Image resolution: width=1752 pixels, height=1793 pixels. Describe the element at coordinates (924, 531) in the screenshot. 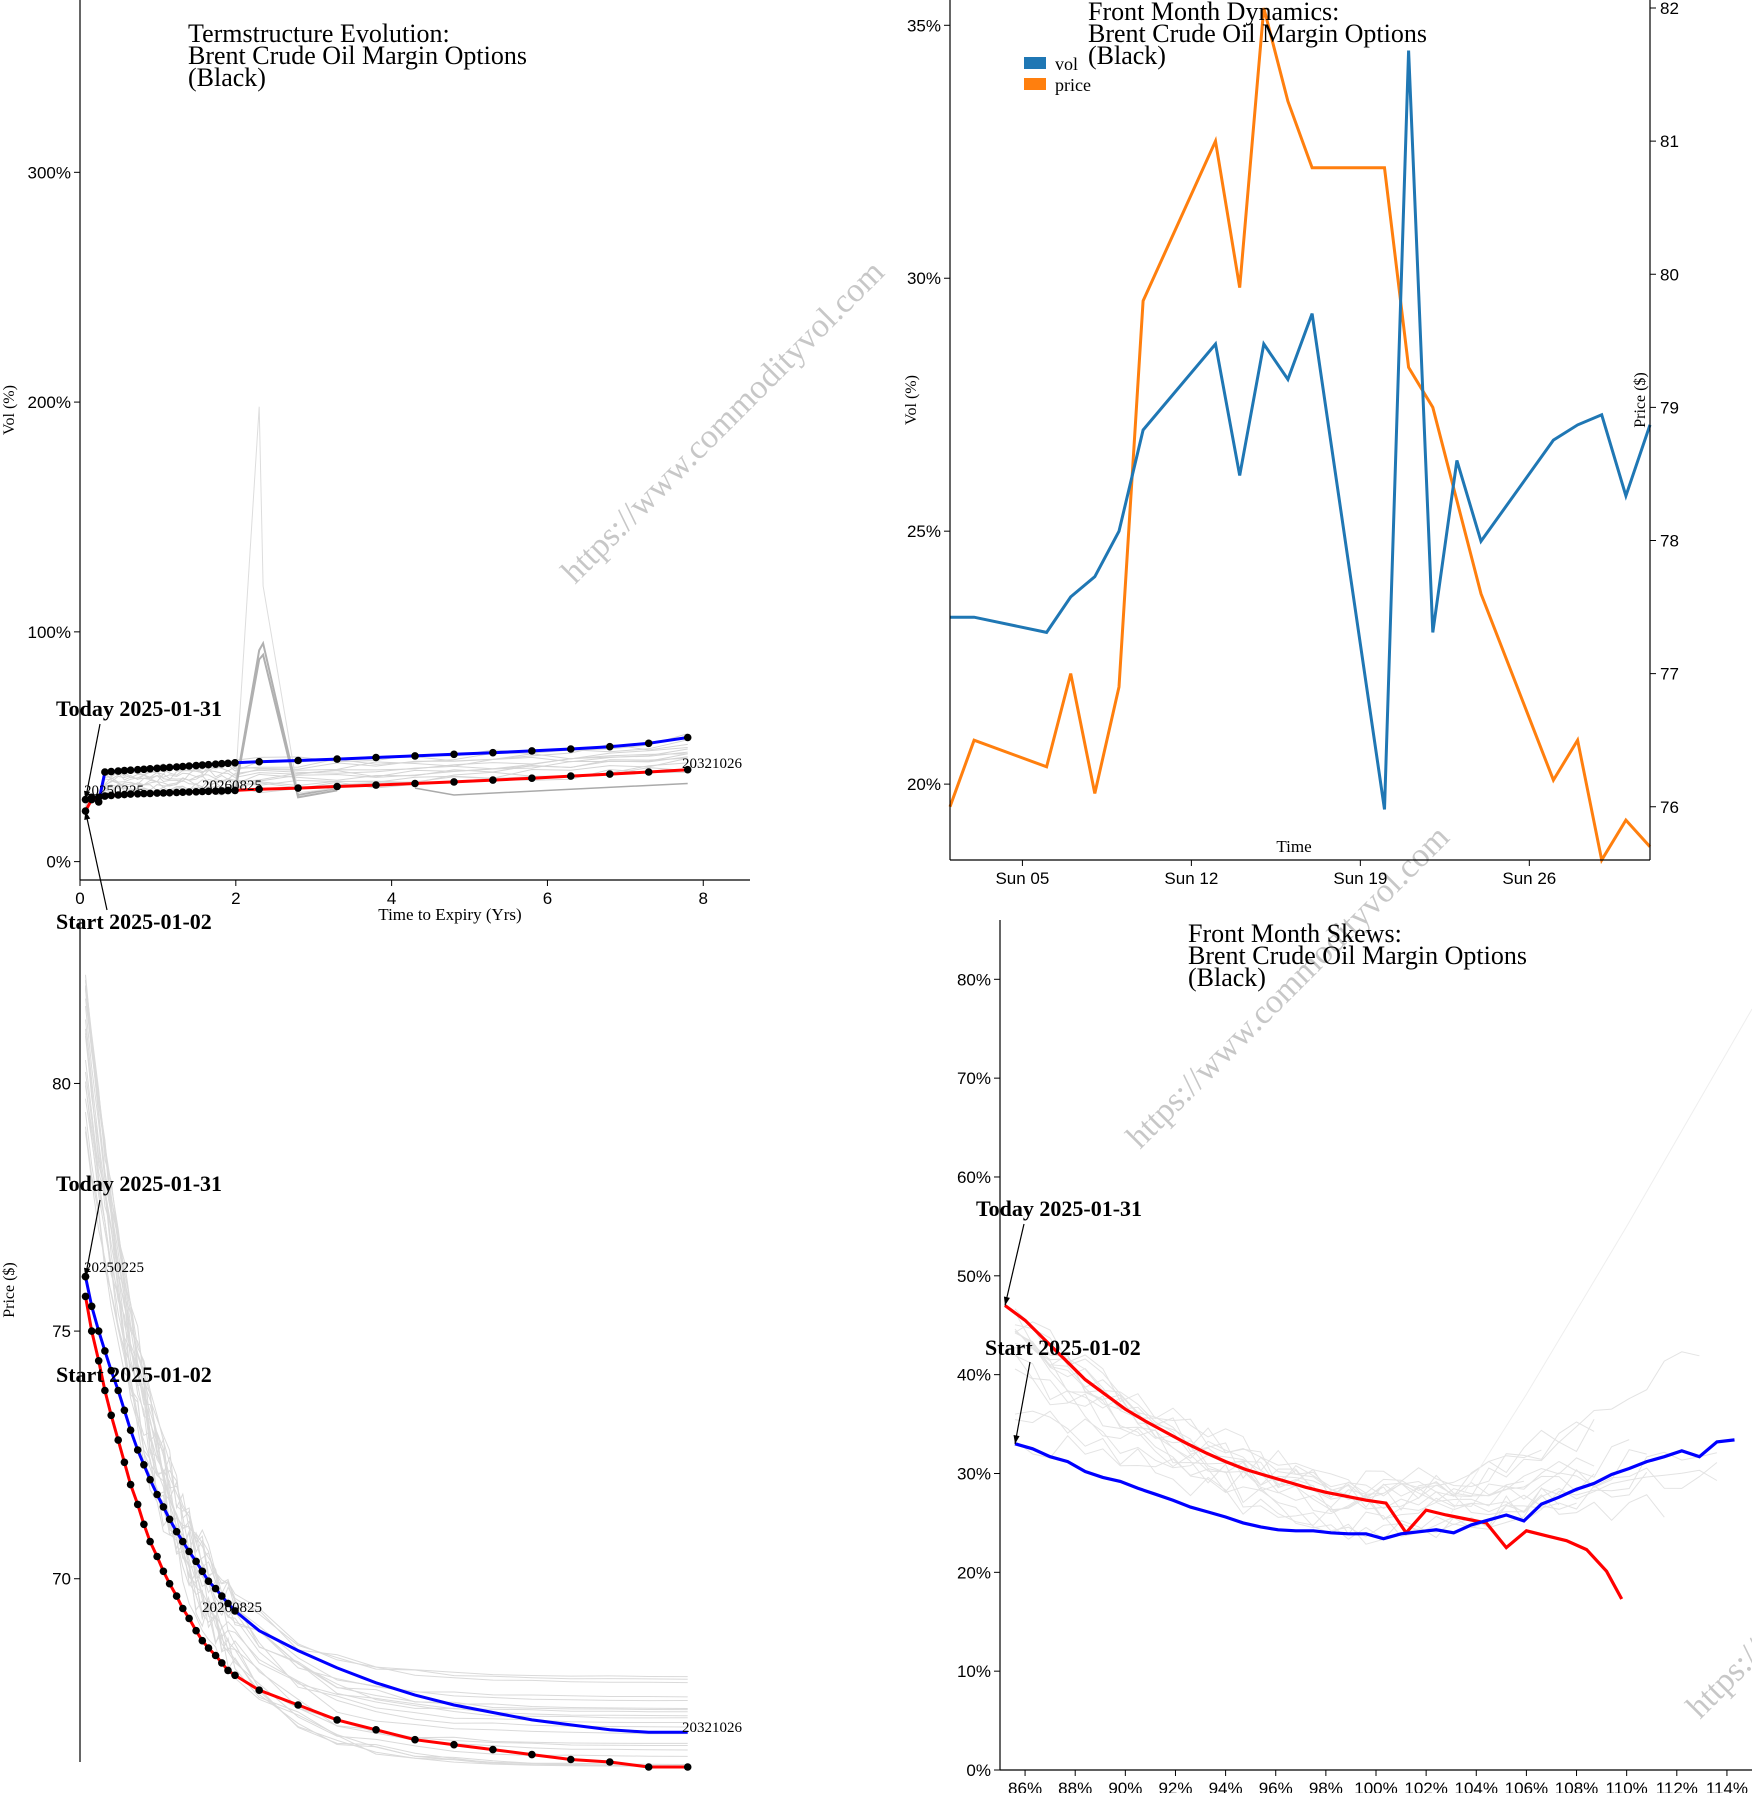

I see `dynamics-left-y-tick-label: 25%` at that location.